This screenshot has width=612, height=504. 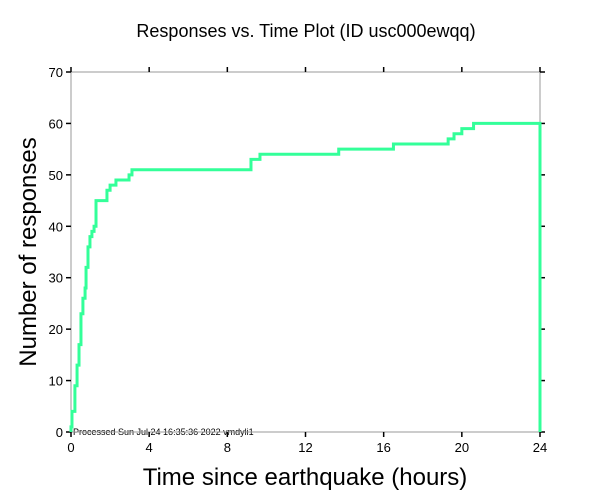 What do you see at coordinates (59, 432) in the screenshot?
I see `y-tick-label: 0` at bounding box center [59, 432].